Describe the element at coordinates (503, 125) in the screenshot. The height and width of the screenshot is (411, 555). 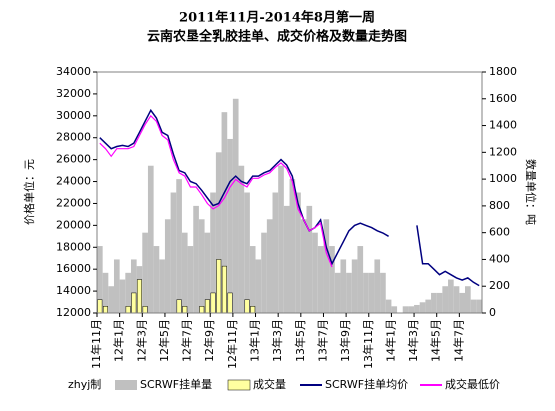
I see `y2-tick-label: 1400` at that location.